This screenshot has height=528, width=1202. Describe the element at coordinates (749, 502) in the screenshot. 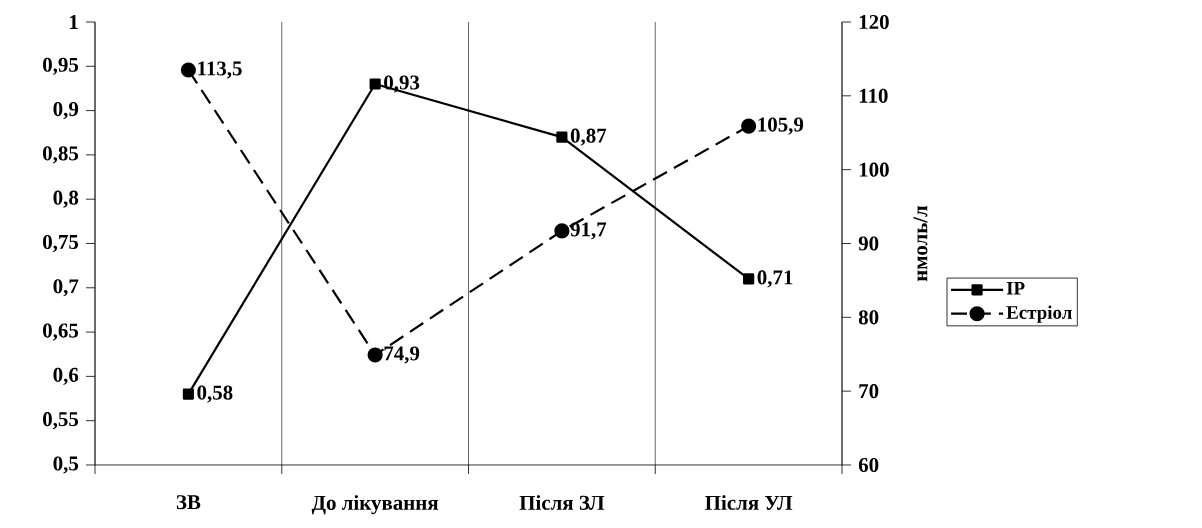

I see `x-tick-label: Після УЛ` at that location.